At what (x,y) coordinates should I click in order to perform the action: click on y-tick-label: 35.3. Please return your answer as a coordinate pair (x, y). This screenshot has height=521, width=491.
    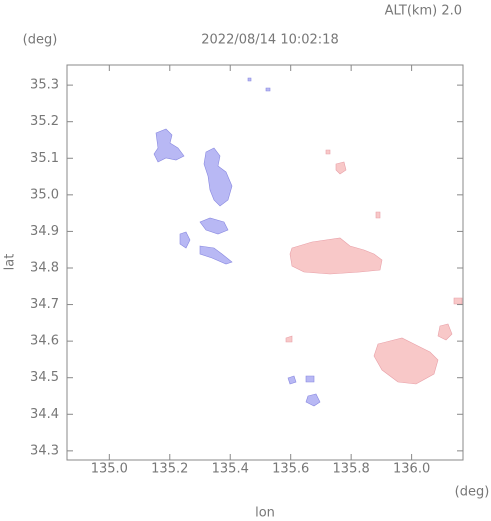
    Looking at the image, I should click on (44, 85).